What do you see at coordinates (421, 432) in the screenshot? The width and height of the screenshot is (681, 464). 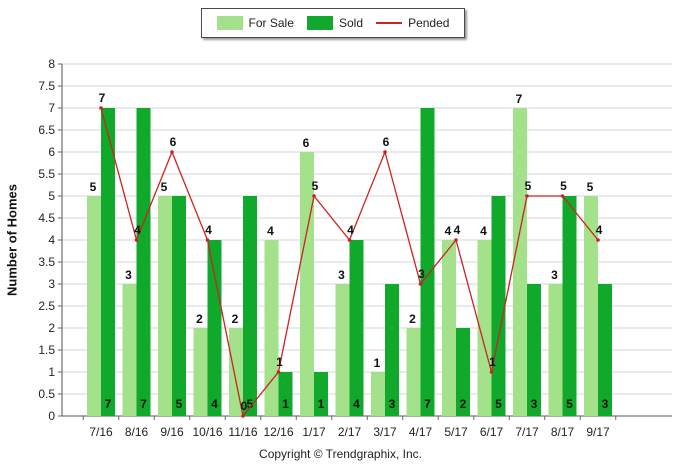 I see `x-tick-label: 4/17` at bounding box center [421, 432].